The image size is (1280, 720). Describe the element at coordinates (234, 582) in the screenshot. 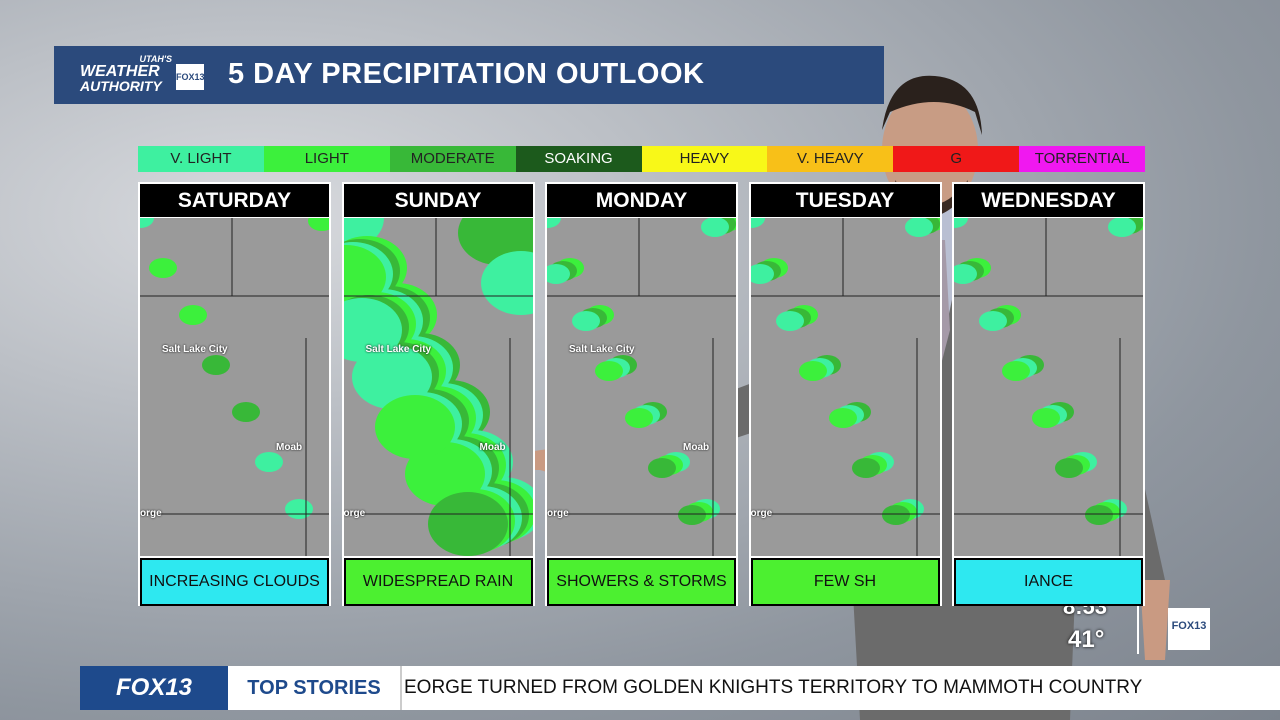

I see `day-caption: INCREASING CLOUDS` at that location.